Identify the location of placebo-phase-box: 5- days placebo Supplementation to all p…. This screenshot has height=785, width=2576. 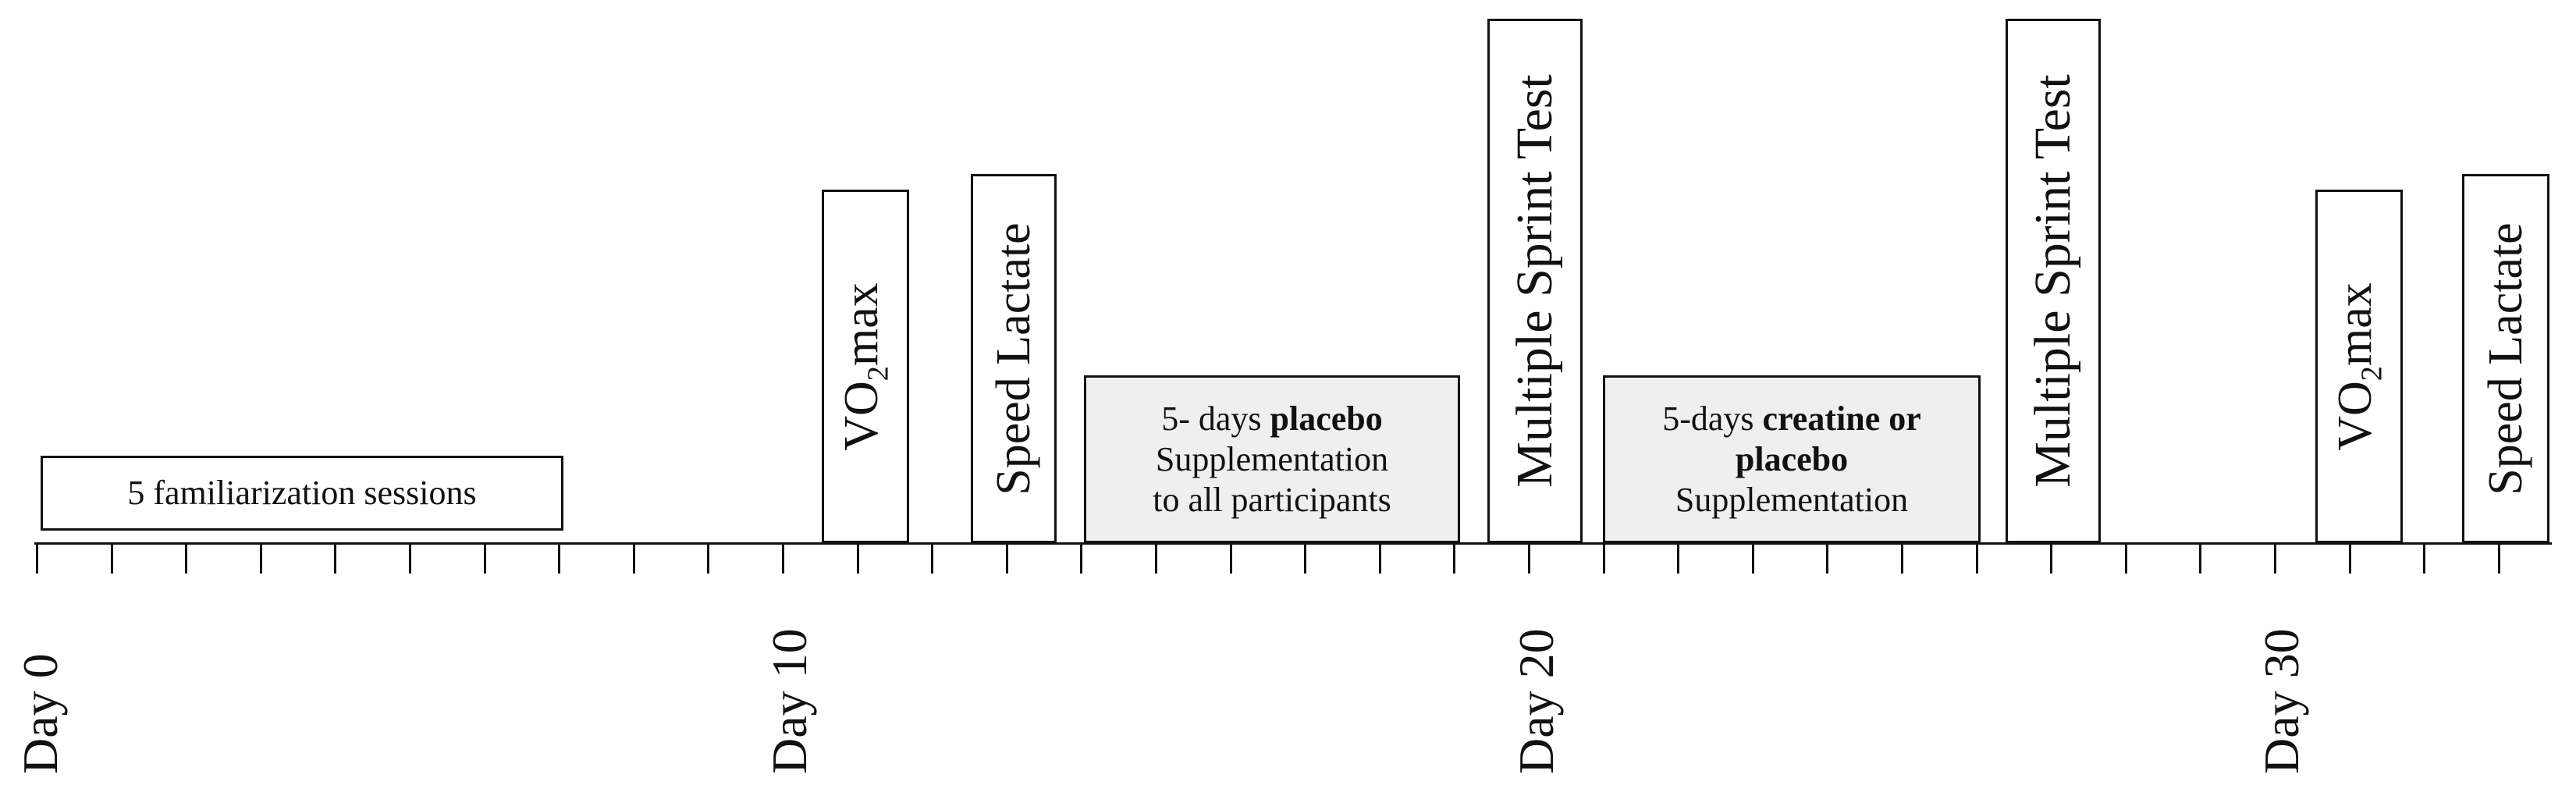
(1272, 459).